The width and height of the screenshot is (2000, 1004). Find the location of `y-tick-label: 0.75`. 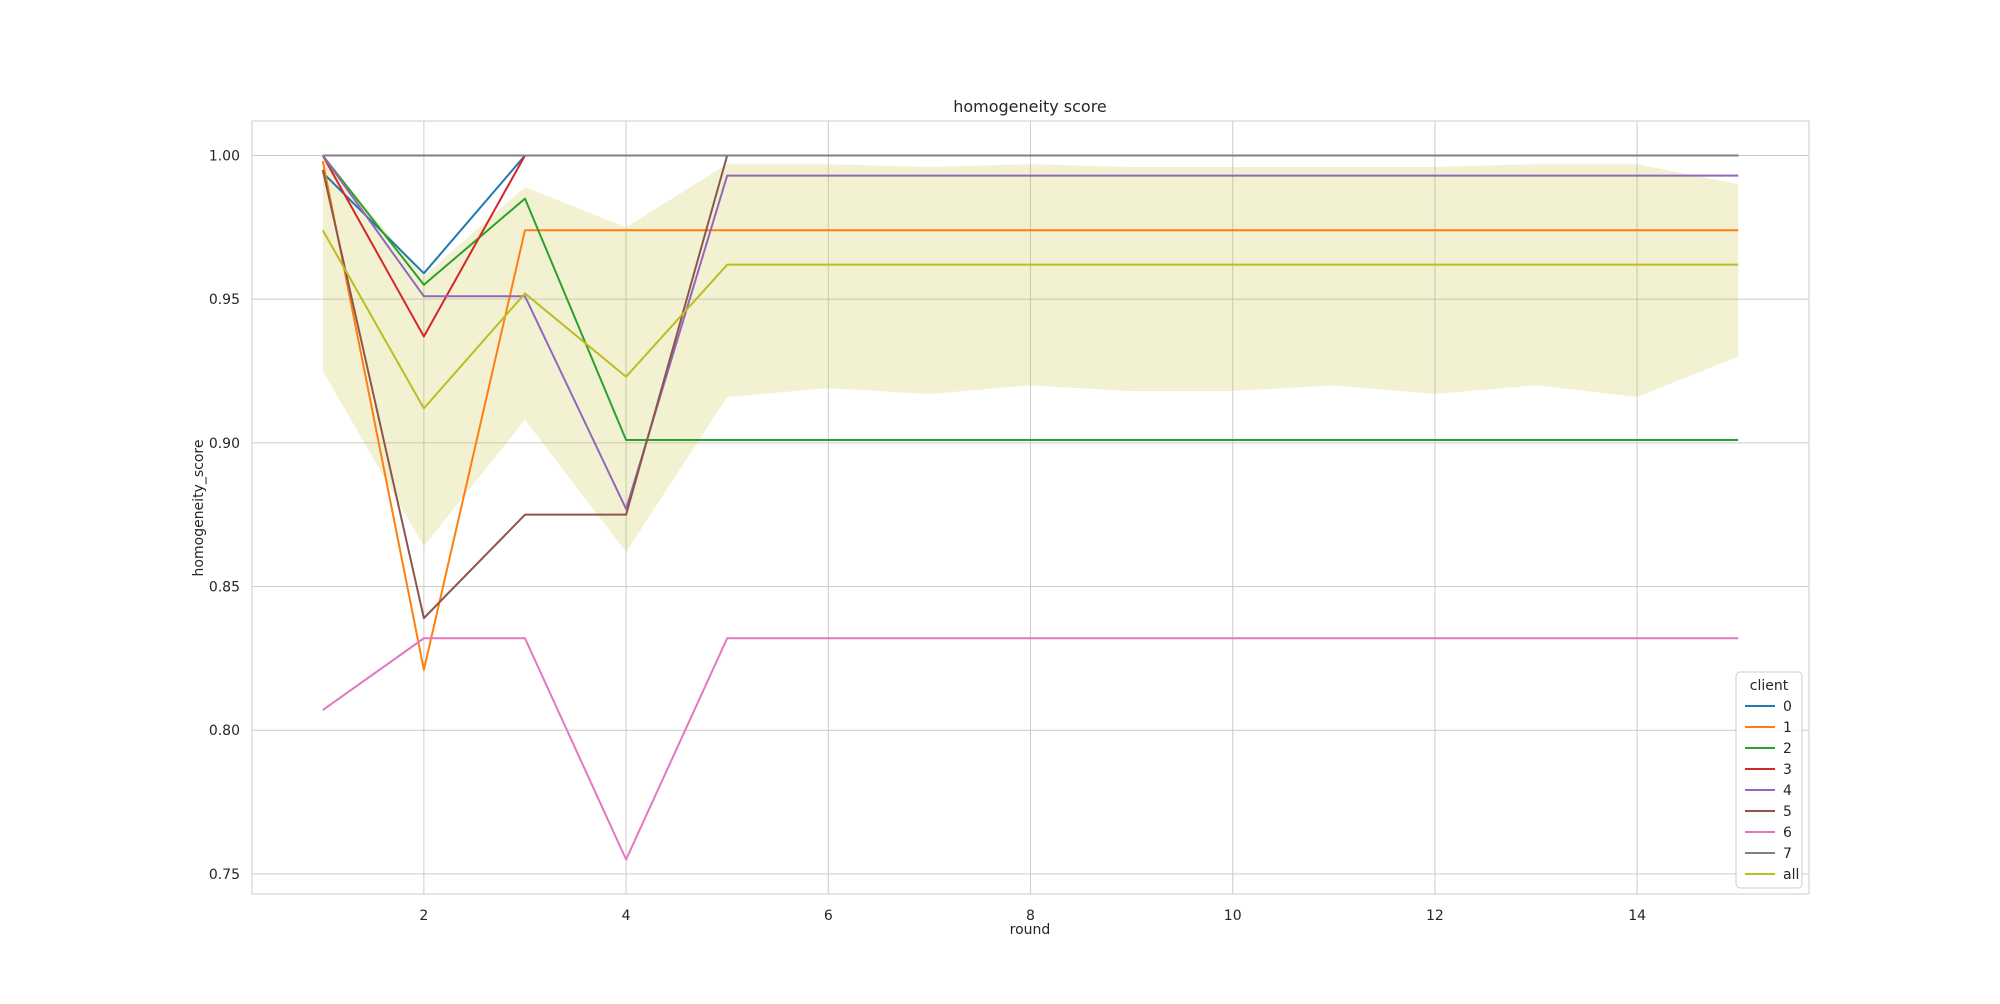

y-tick-label: 0.75 is located at coordinates (224, 875).